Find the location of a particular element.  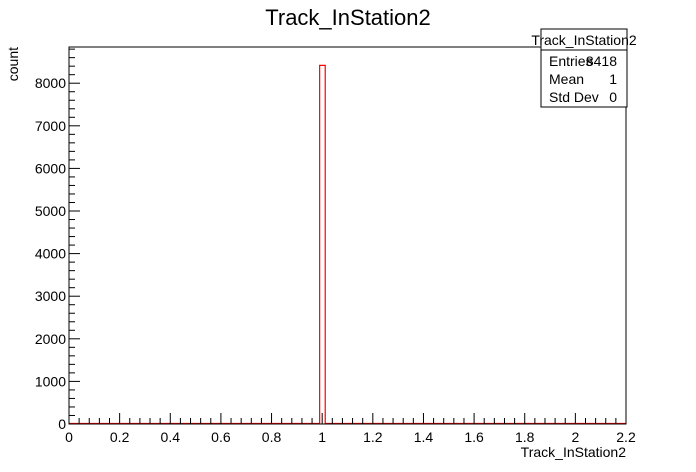

stats-mean-value: 1 is located at coordinates (613, 79).